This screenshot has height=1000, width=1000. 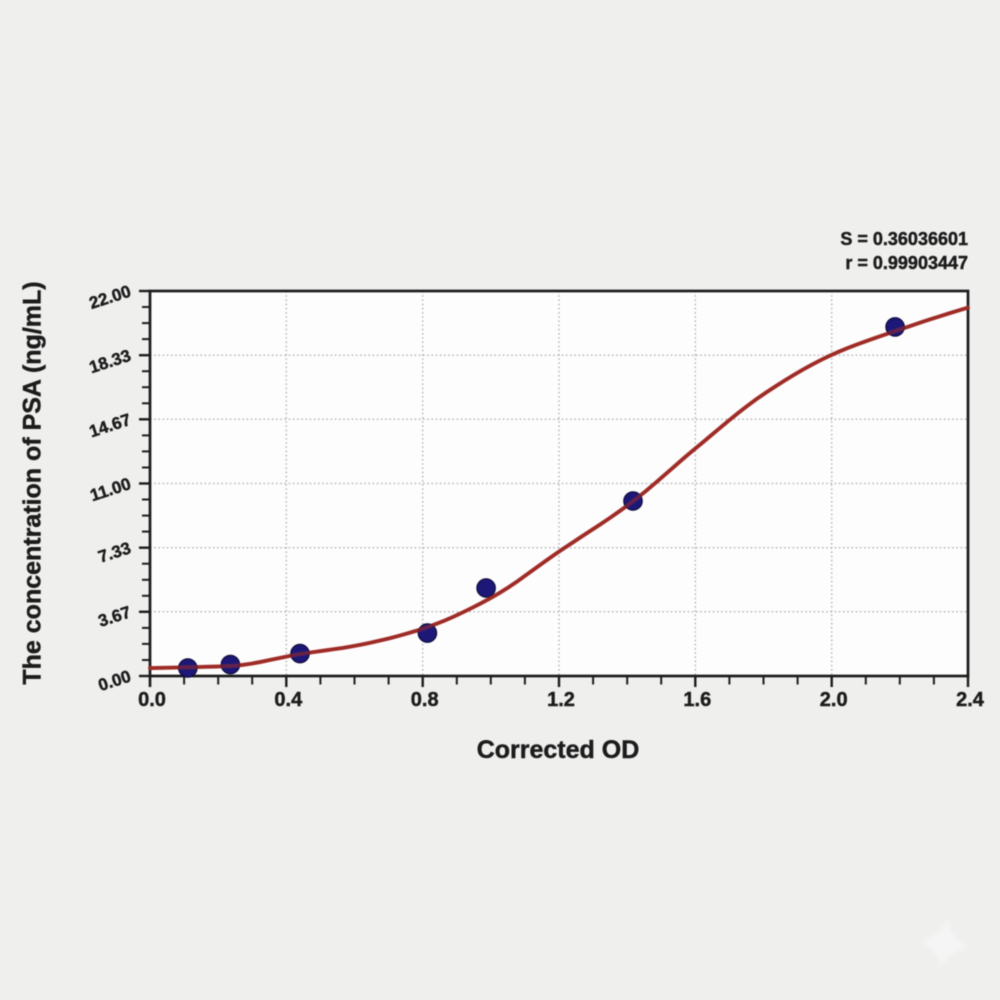 I want to click on svg-text: 0.8, so click(x=425, y=700).